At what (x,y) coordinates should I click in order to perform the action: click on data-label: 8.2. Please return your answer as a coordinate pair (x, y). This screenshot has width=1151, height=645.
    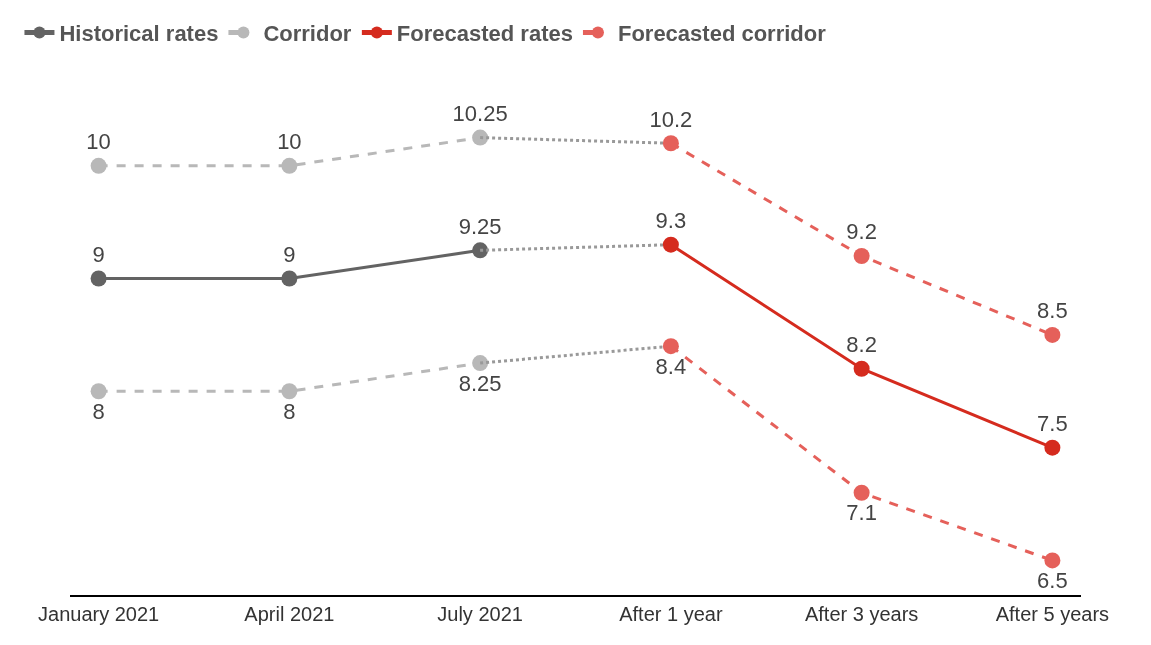
    Looking at the image, I should click on (861, 345).